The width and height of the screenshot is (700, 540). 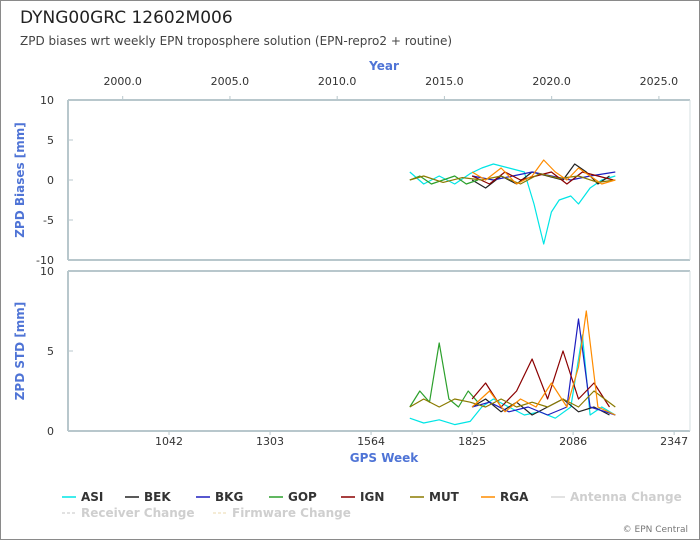 I want to click on year-tick-label: 2005.0, so click(x=230, y=81).